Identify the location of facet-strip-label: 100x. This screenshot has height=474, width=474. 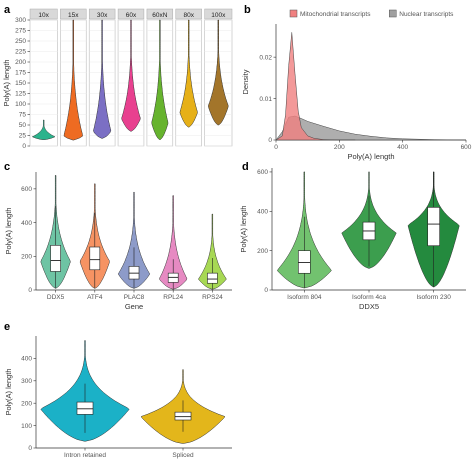
(218, 15).